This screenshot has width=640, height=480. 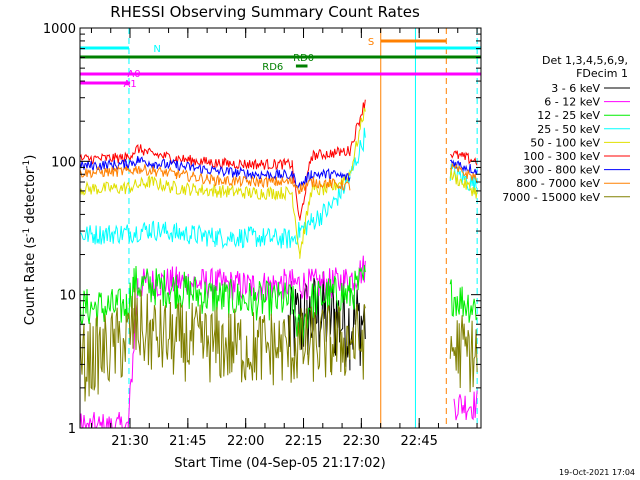 What do you see at coordinates (59, 29) in the screenshot?
I see `y-tick-label-3: 1000` at bounding box center [59, 29].